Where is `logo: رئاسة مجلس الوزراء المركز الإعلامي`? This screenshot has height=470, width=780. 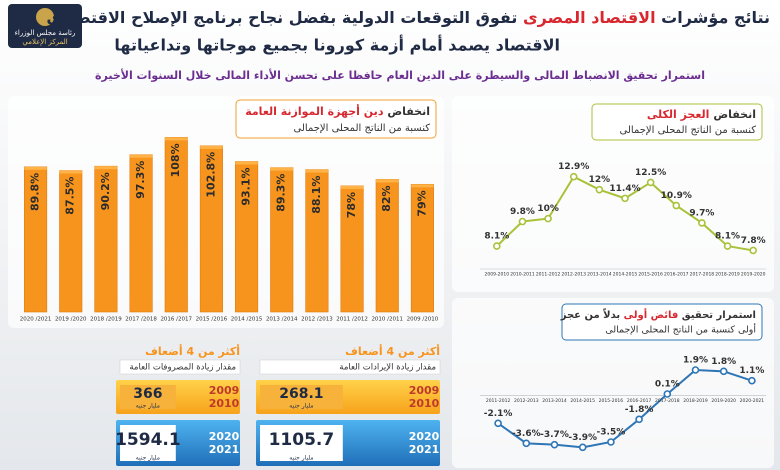 logo: رئاسة مجلس الوزراء المركز الإعلامي is located at coordinates (45, 26).